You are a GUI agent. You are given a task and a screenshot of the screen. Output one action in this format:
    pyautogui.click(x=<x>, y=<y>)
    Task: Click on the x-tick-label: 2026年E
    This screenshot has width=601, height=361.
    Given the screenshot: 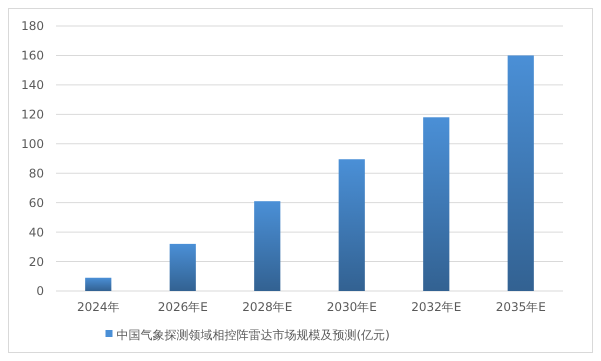 What is the action you would take?
    pyautogui.click(x=183, y=307)
    